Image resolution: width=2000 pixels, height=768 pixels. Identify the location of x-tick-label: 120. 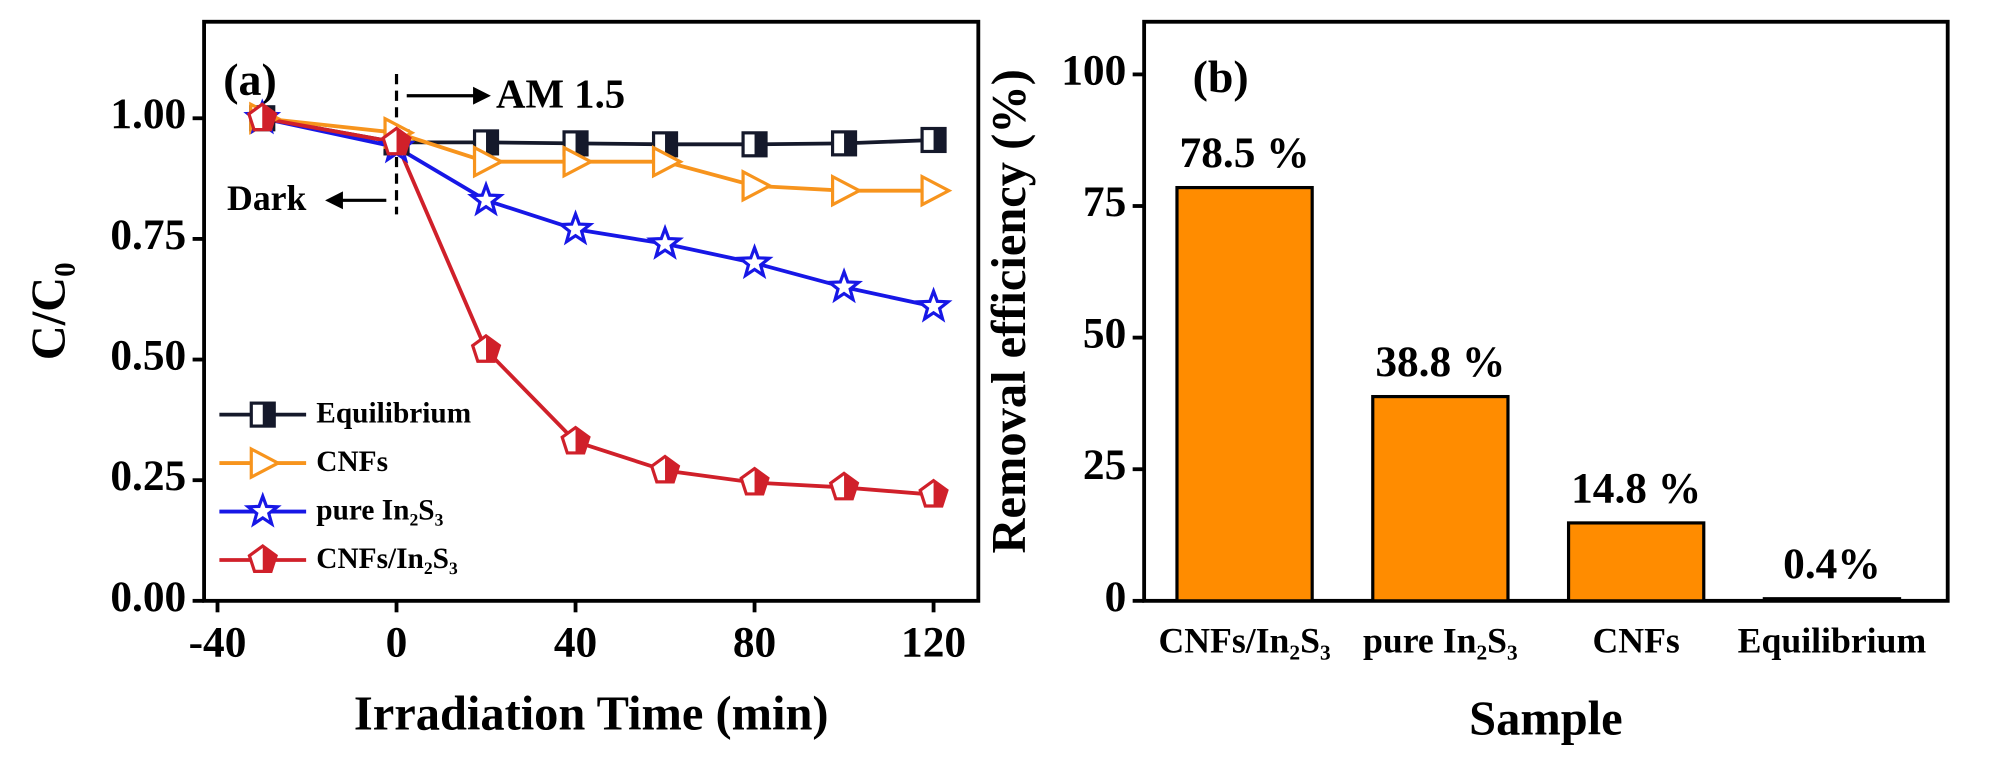
(933, 643).